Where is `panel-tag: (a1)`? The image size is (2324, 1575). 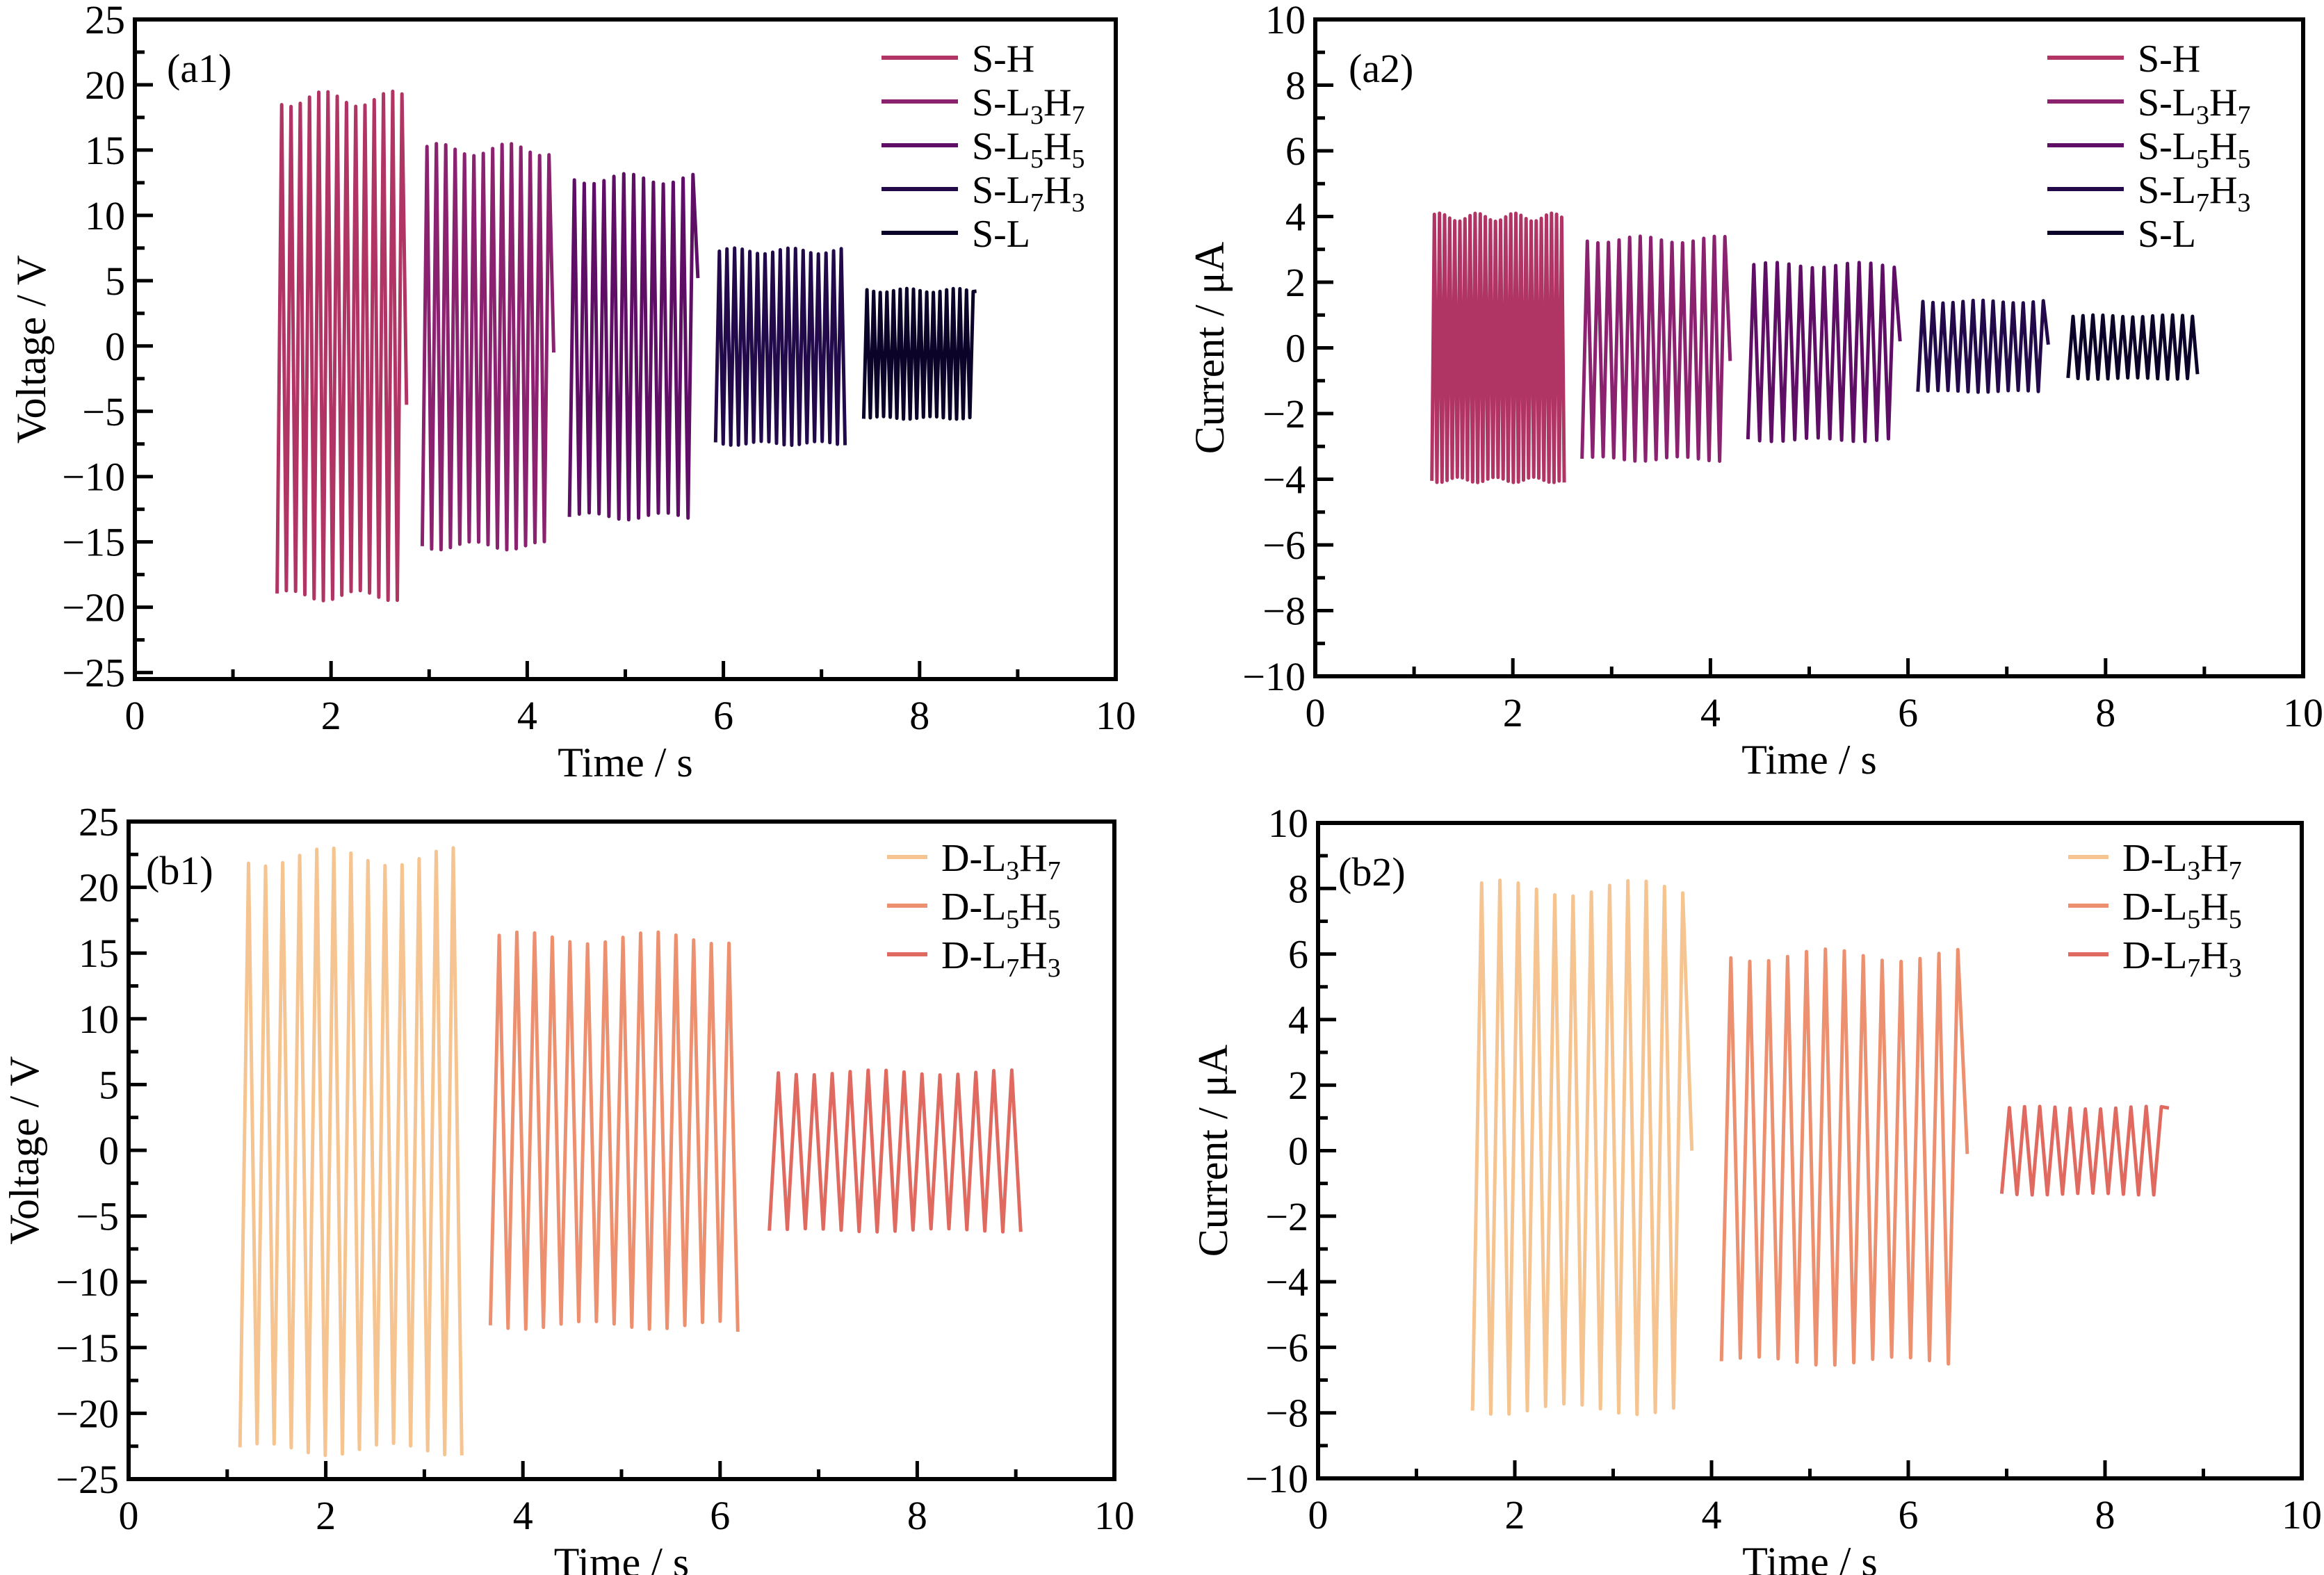
panel-tag: (a1) is located at coordinates (199, 68).